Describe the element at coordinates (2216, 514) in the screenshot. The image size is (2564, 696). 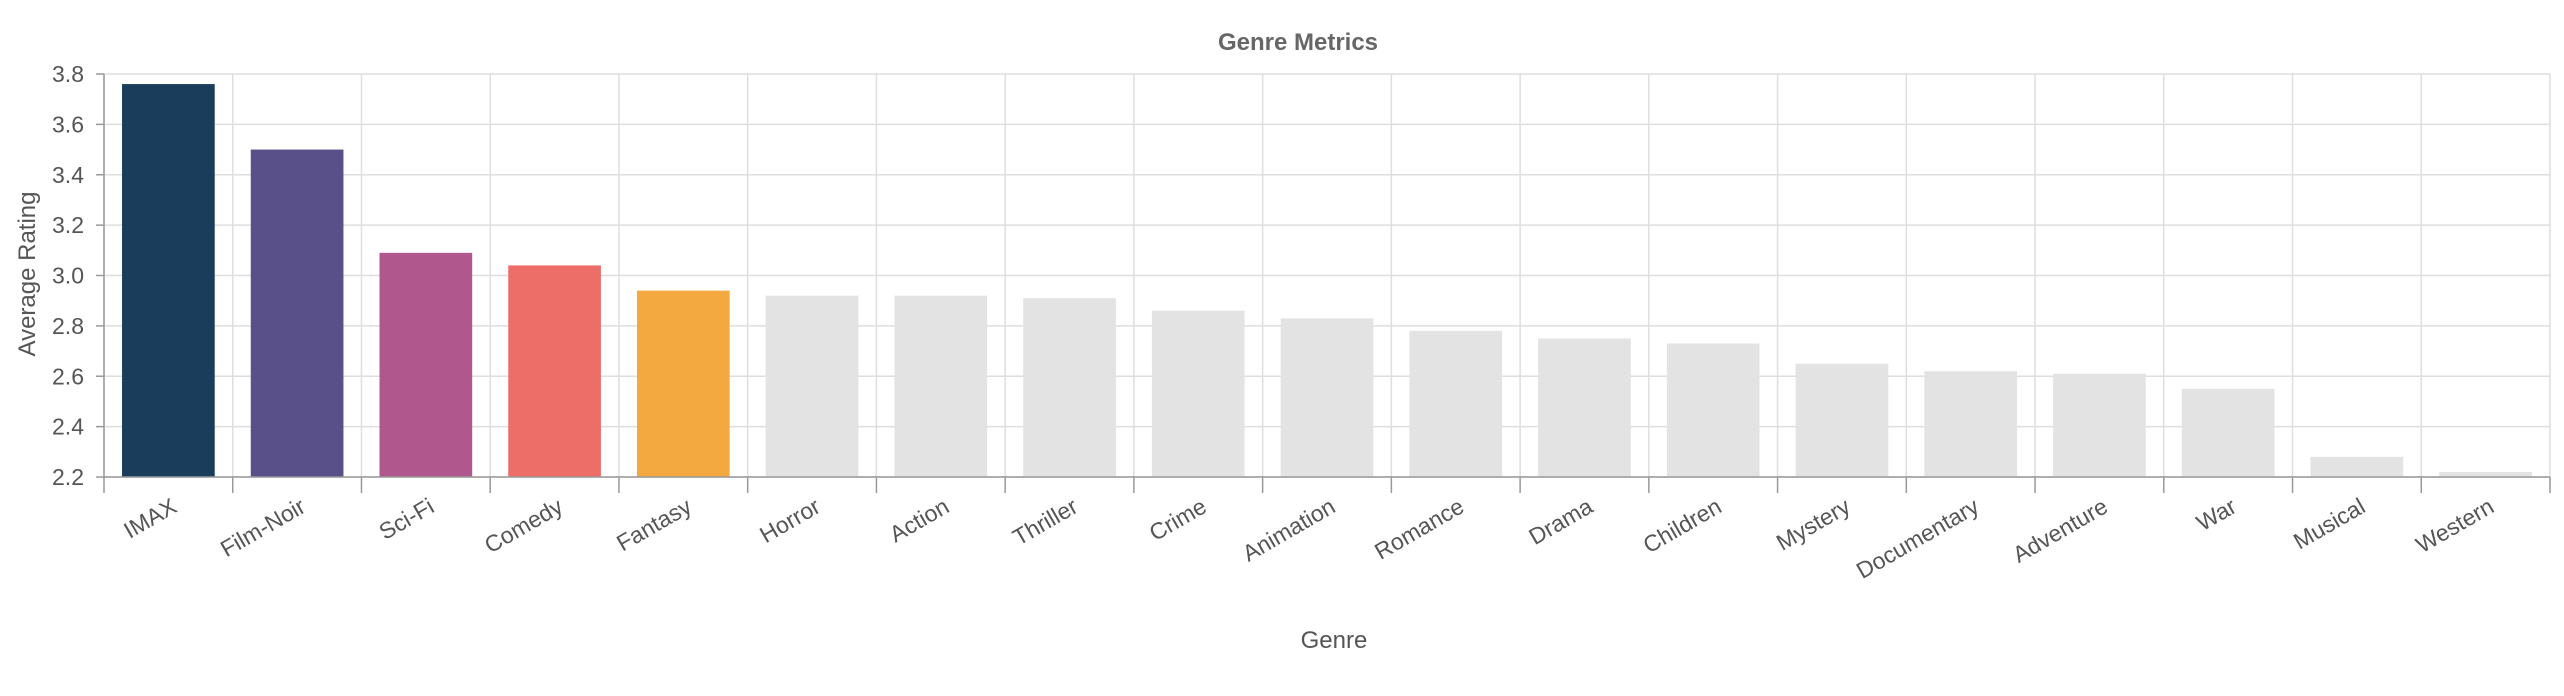
I see `x-tick-label: War` at that location.